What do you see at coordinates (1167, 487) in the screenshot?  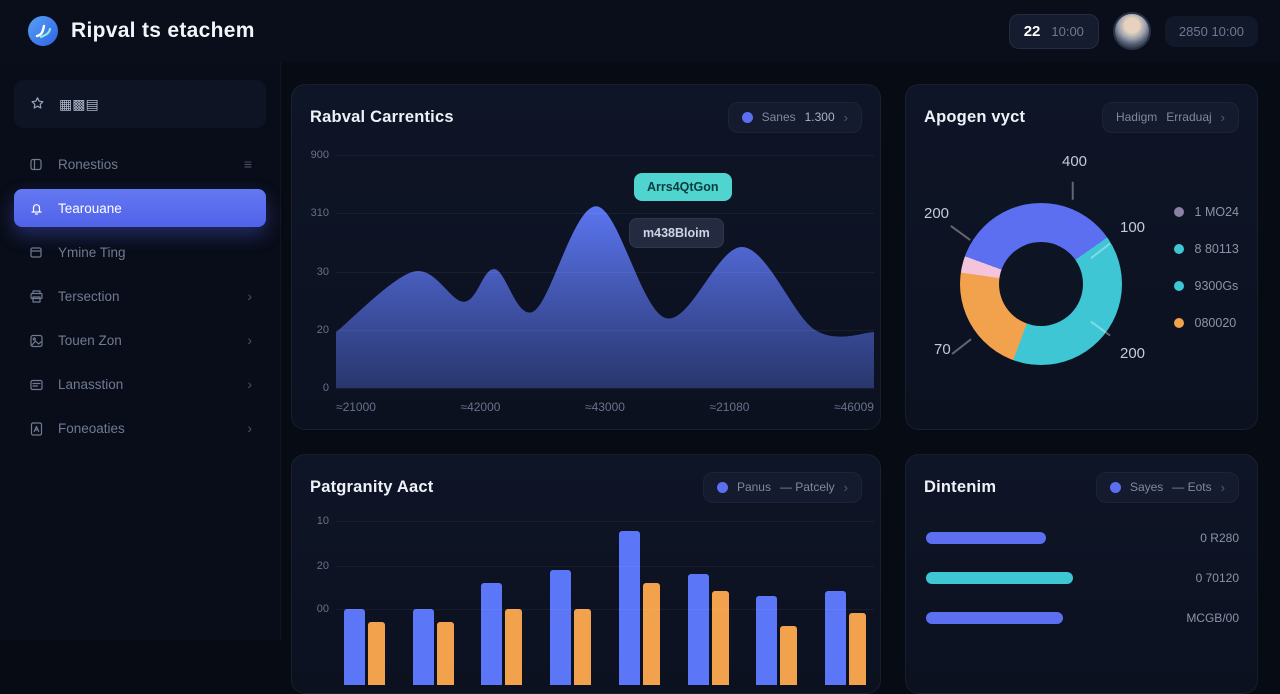 I see `hbar-legend-pill: Sayes — Eots ›` at bounding box center [1167, 487].